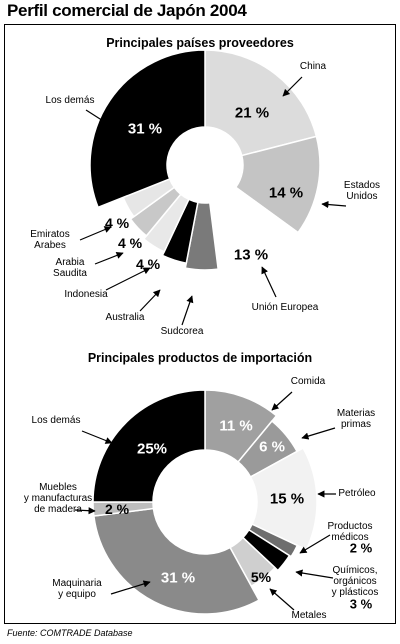 This screenshot has width=400, height=644. What do you see at coordinates (287, 498) in the screenshot?
I see `chart-2-value-petroleo: 15 %` at bounding box center [287, 498].